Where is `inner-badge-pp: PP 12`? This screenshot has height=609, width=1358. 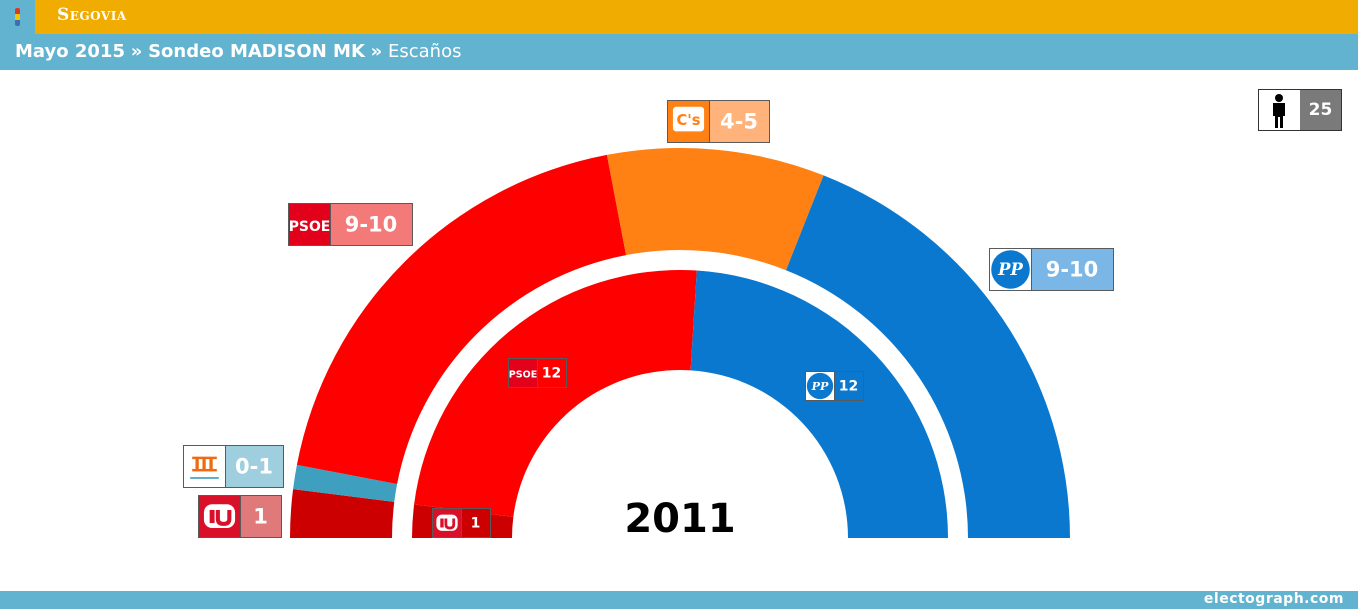 inner-badge-pp: PP 12 is located at coordinates (834, 386).